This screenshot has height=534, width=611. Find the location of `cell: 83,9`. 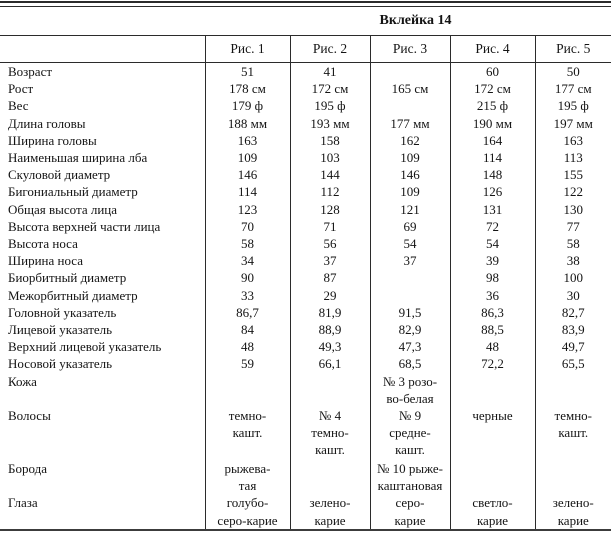

cell: 83,9 is located at coordinates (572, 330).